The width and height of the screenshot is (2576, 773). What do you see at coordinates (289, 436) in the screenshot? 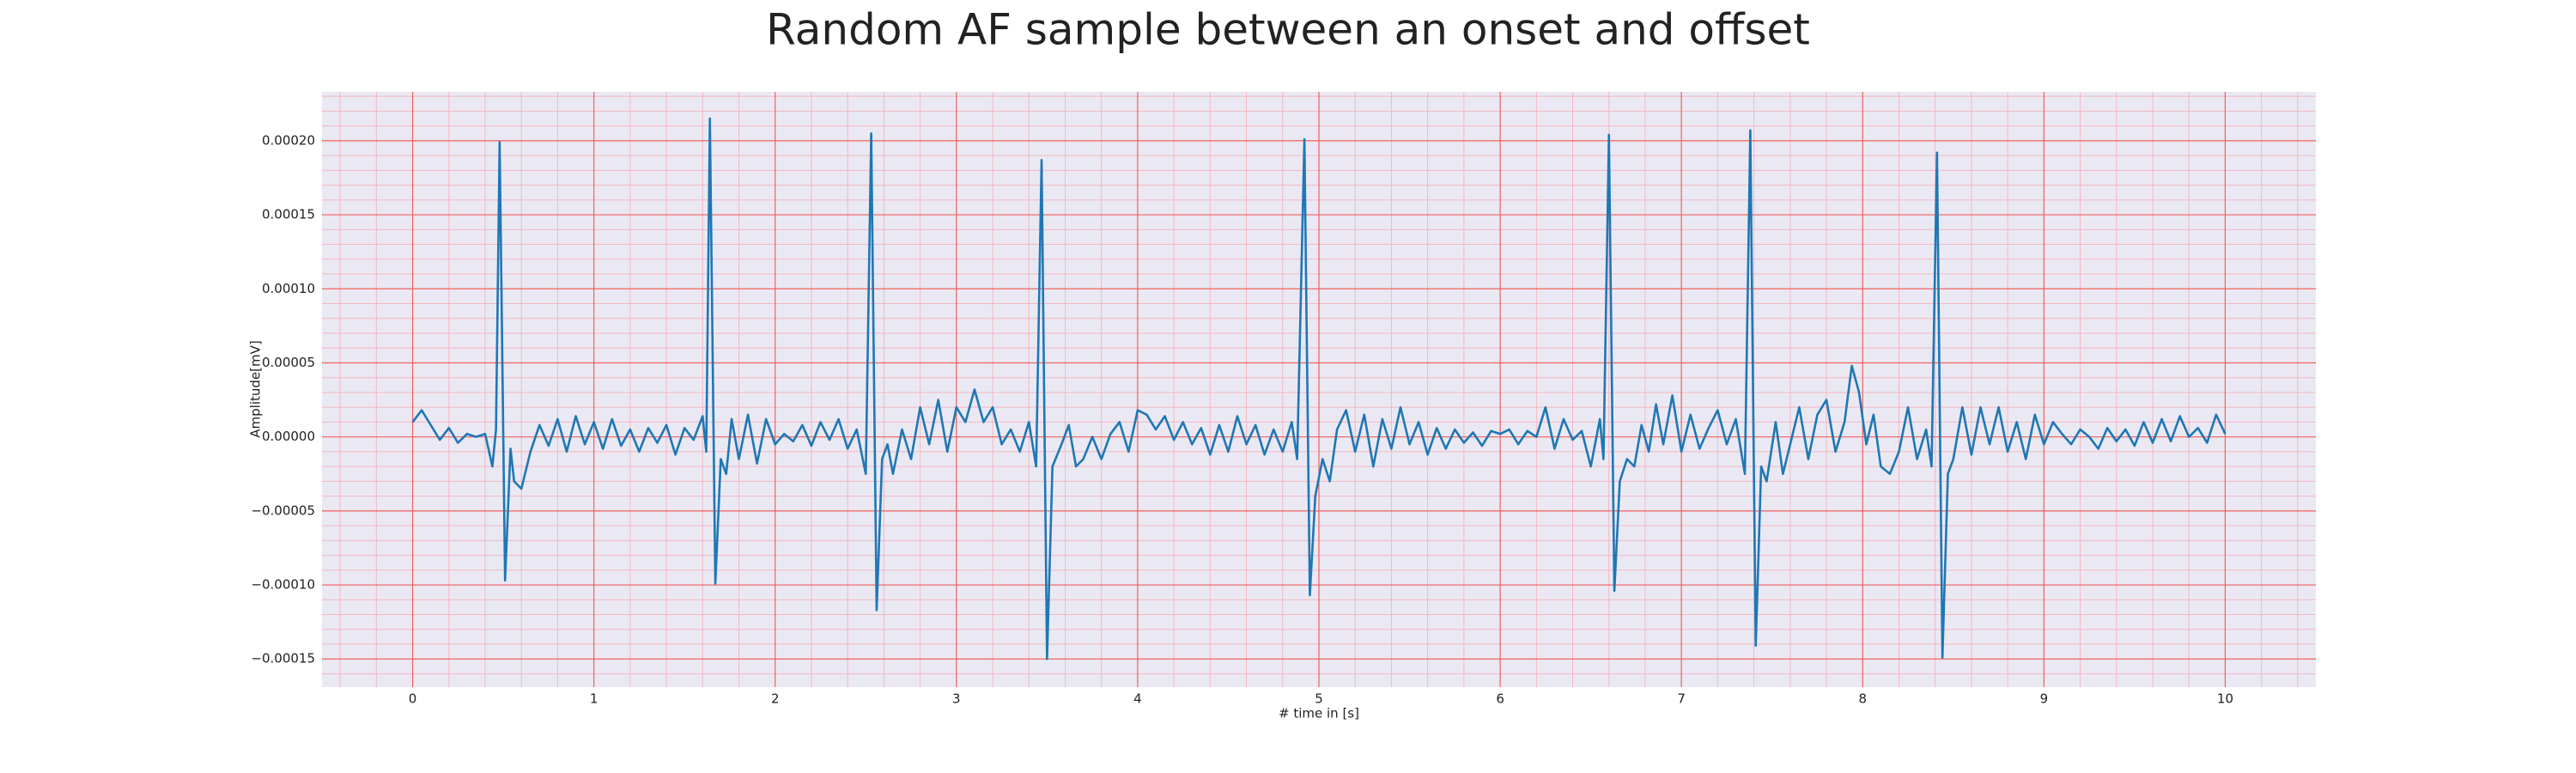
I see `y-tick-label: 0.00000` at bounding box center [289, 436].